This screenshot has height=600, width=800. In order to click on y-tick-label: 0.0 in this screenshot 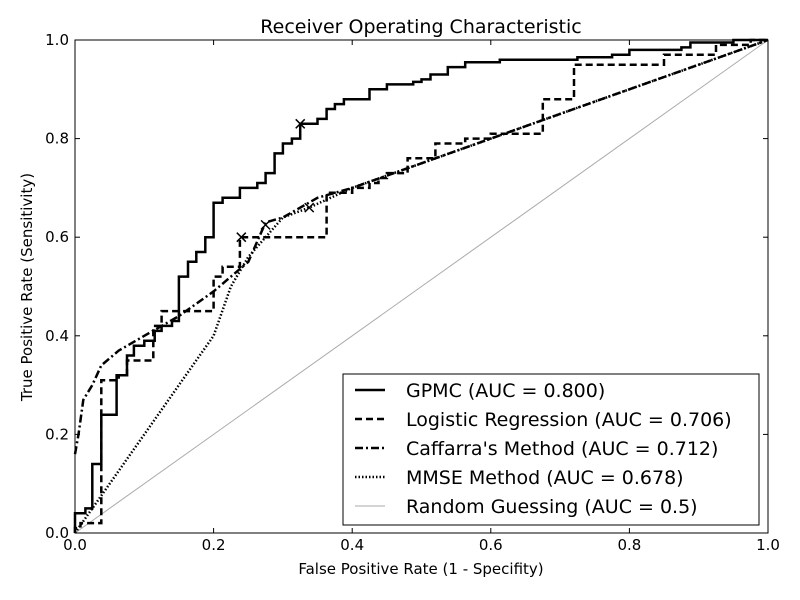, I will do `click(57, 533)`.